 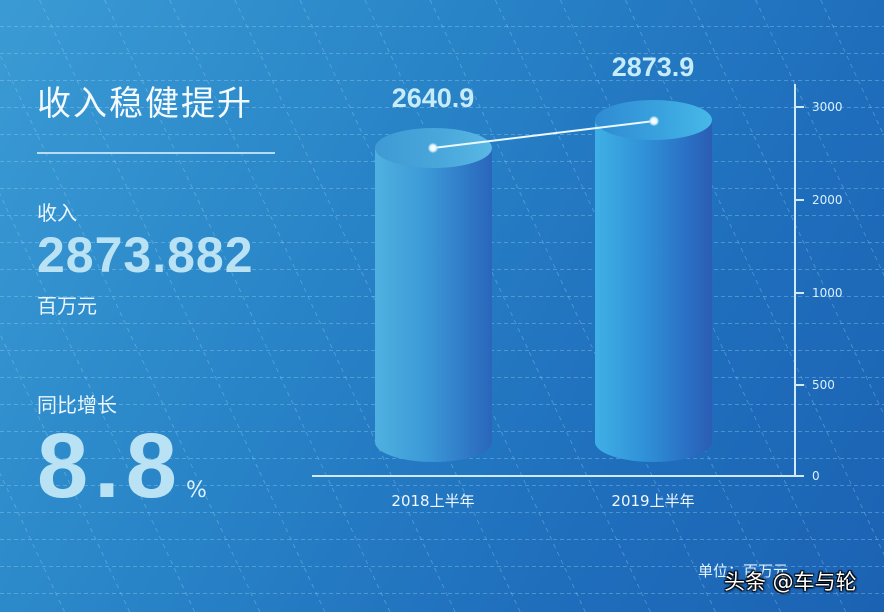 I want to click on growth-value: 8.8, so click(x=110, y=466).